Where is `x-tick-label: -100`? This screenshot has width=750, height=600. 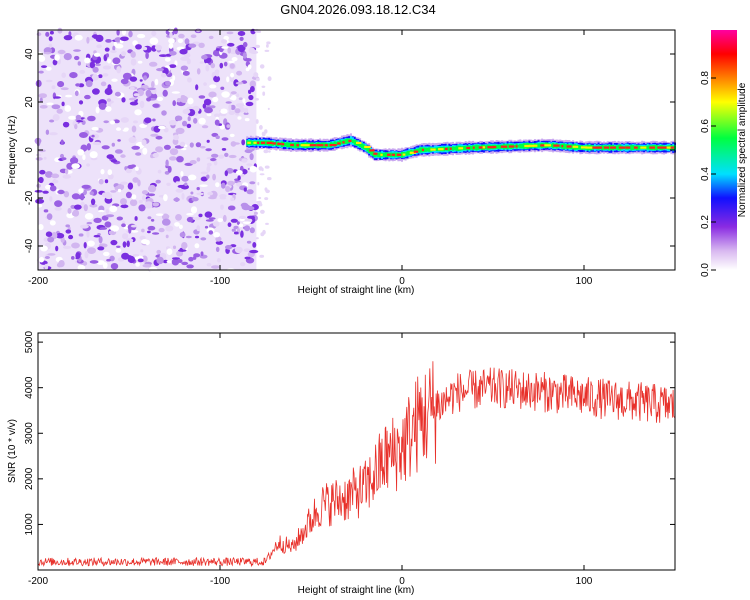
x-tick-label: -100 is located at coordinates (220, 281).